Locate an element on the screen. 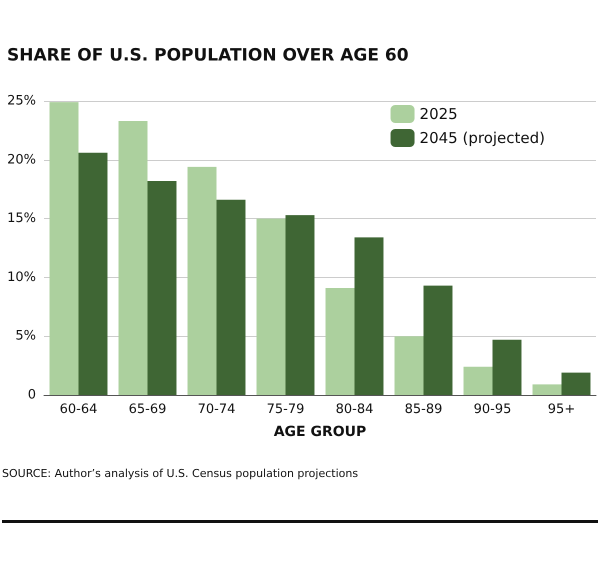 The height and width of the screenshot is (570, 600). x-tick-label: 70-74 is located at coordinates (217, 409).